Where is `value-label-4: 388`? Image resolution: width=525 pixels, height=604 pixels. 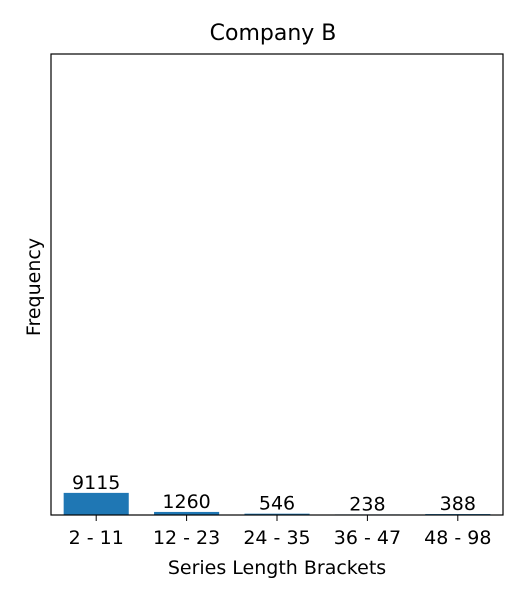
value-label-4: 388 is located at coordinates (458, 504).